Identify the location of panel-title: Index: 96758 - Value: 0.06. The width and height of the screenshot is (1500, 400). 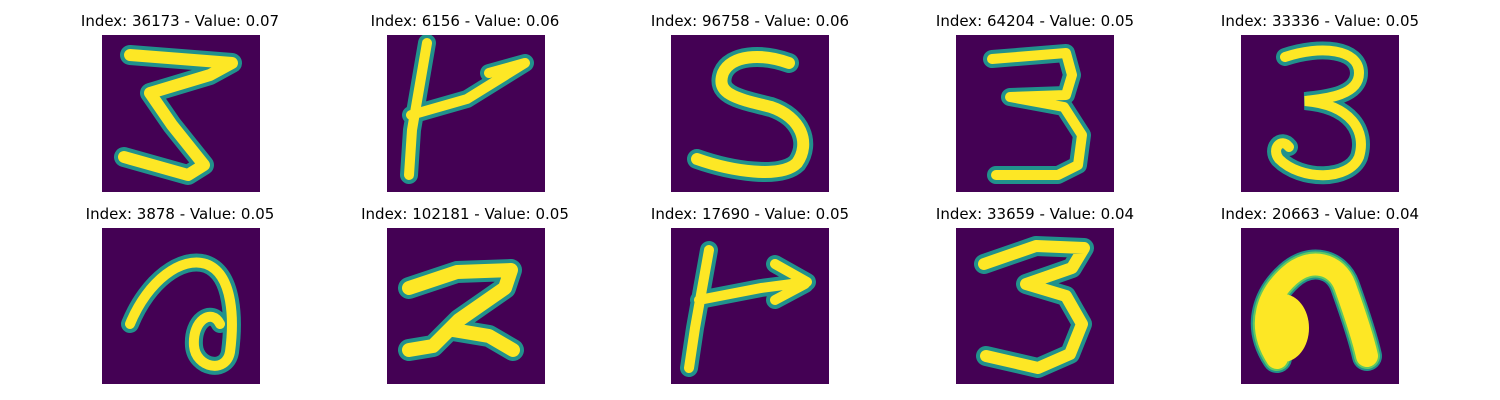
(750, 21).